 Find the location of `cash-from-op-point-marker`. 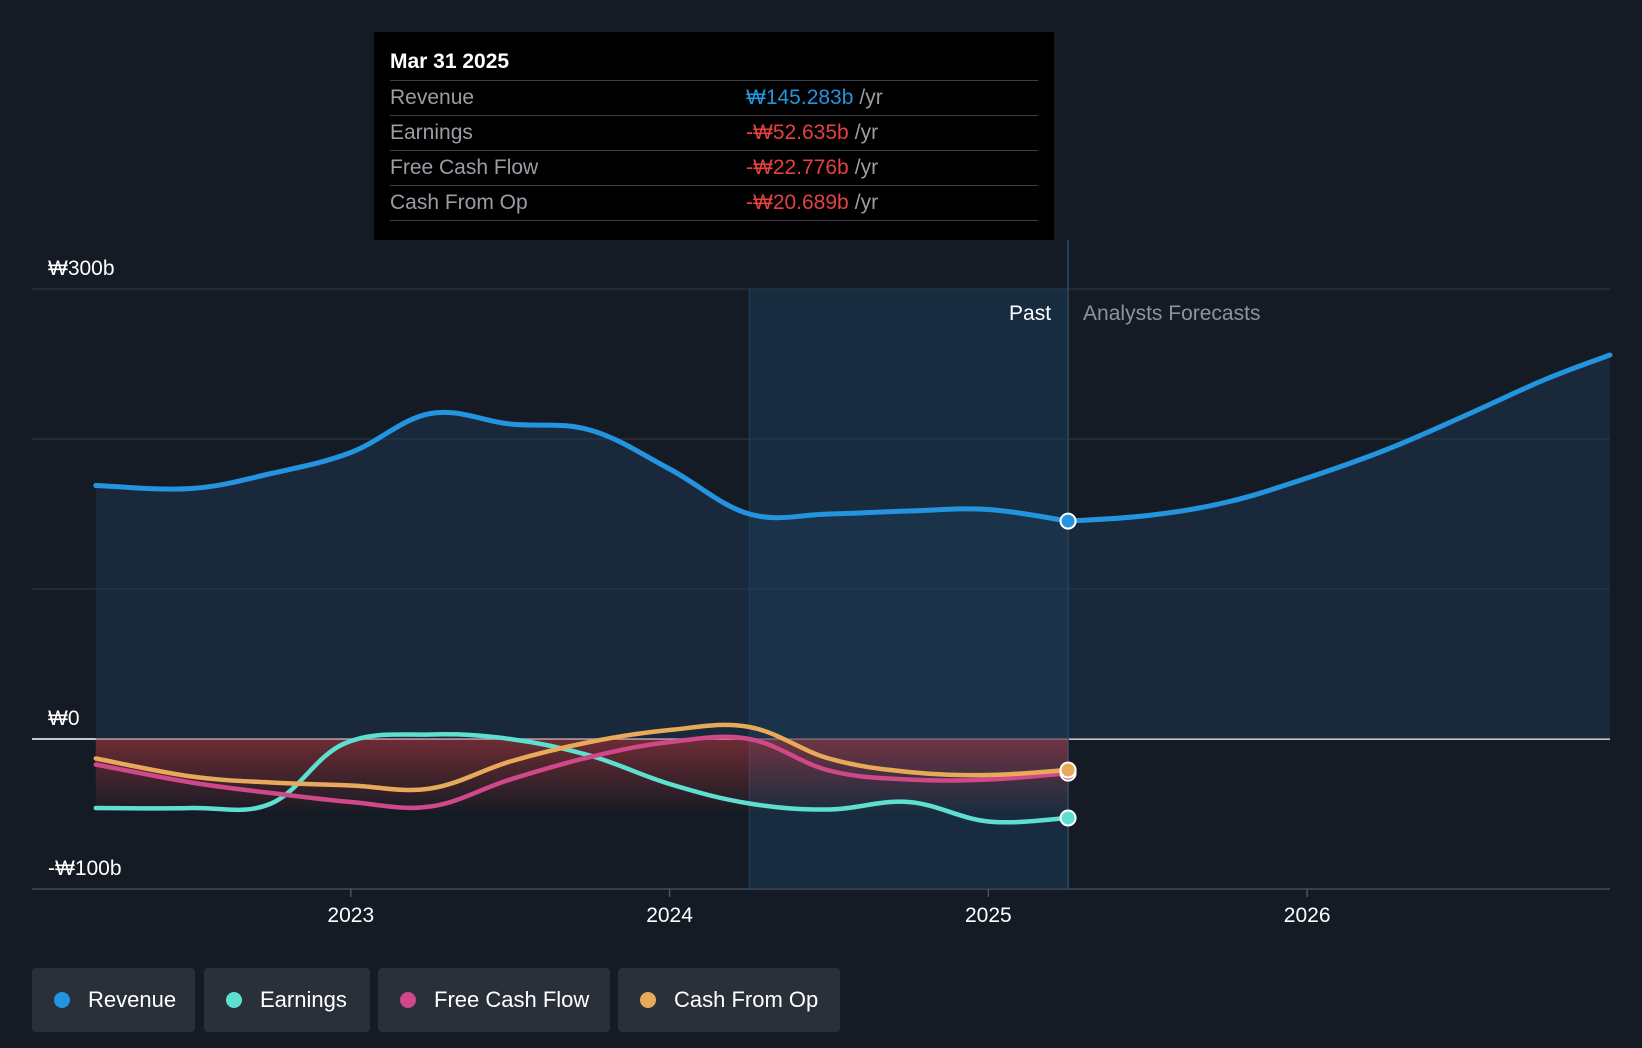

cash-from-op-point-marker is located at coordinates (1068, 770).